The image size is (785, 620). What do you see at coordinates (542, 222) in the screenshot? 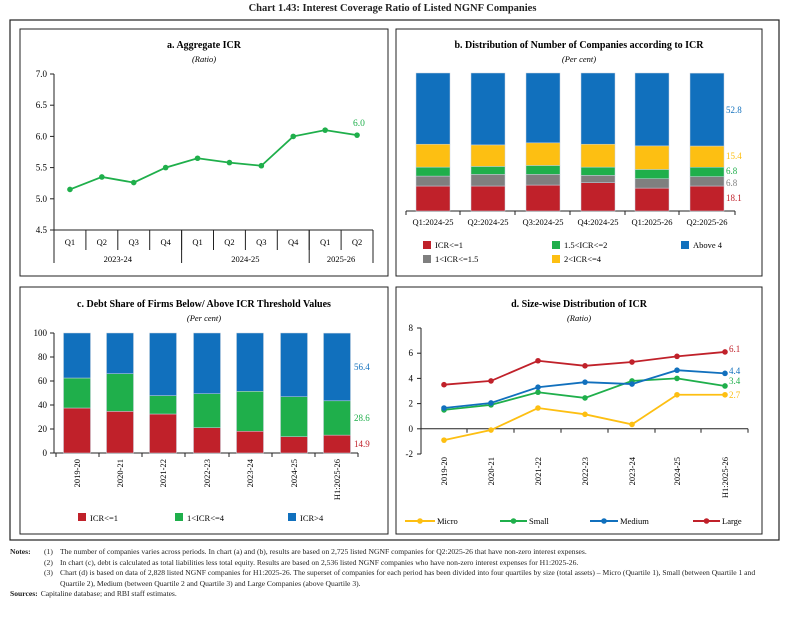
I see `x-tick-label: Q3:2024-25` at bounding box center [542, 222].